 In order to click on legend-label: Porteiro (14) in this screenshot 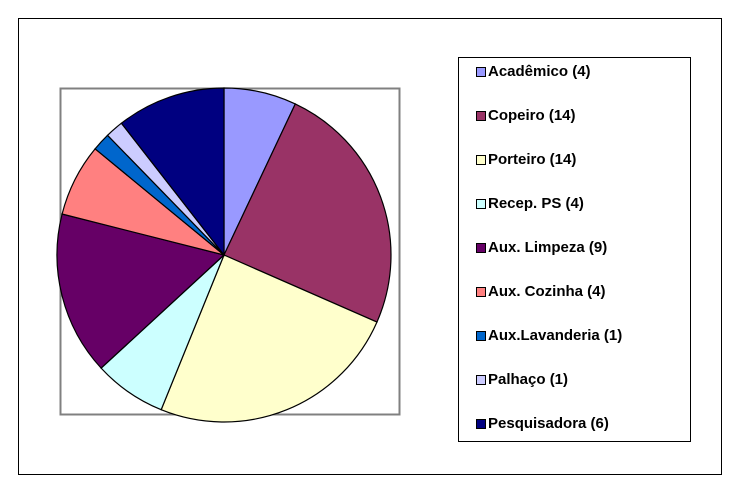, I will do `click(532, 159)`.